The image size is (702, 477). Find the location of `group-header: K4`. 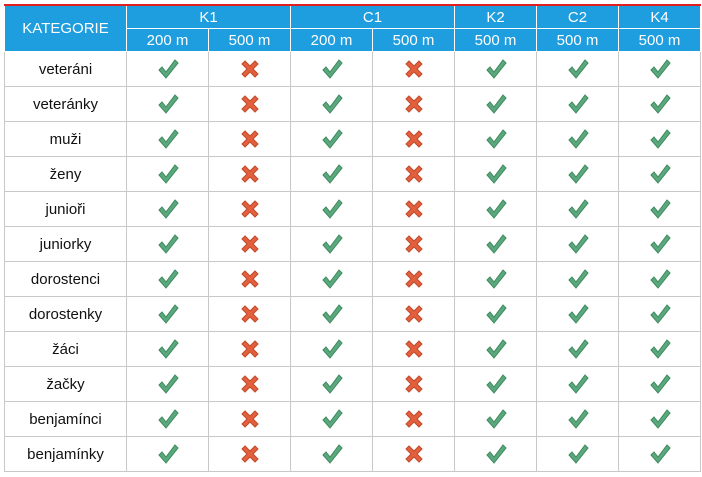

group-header: K4 is located at coordinates (660, 17).